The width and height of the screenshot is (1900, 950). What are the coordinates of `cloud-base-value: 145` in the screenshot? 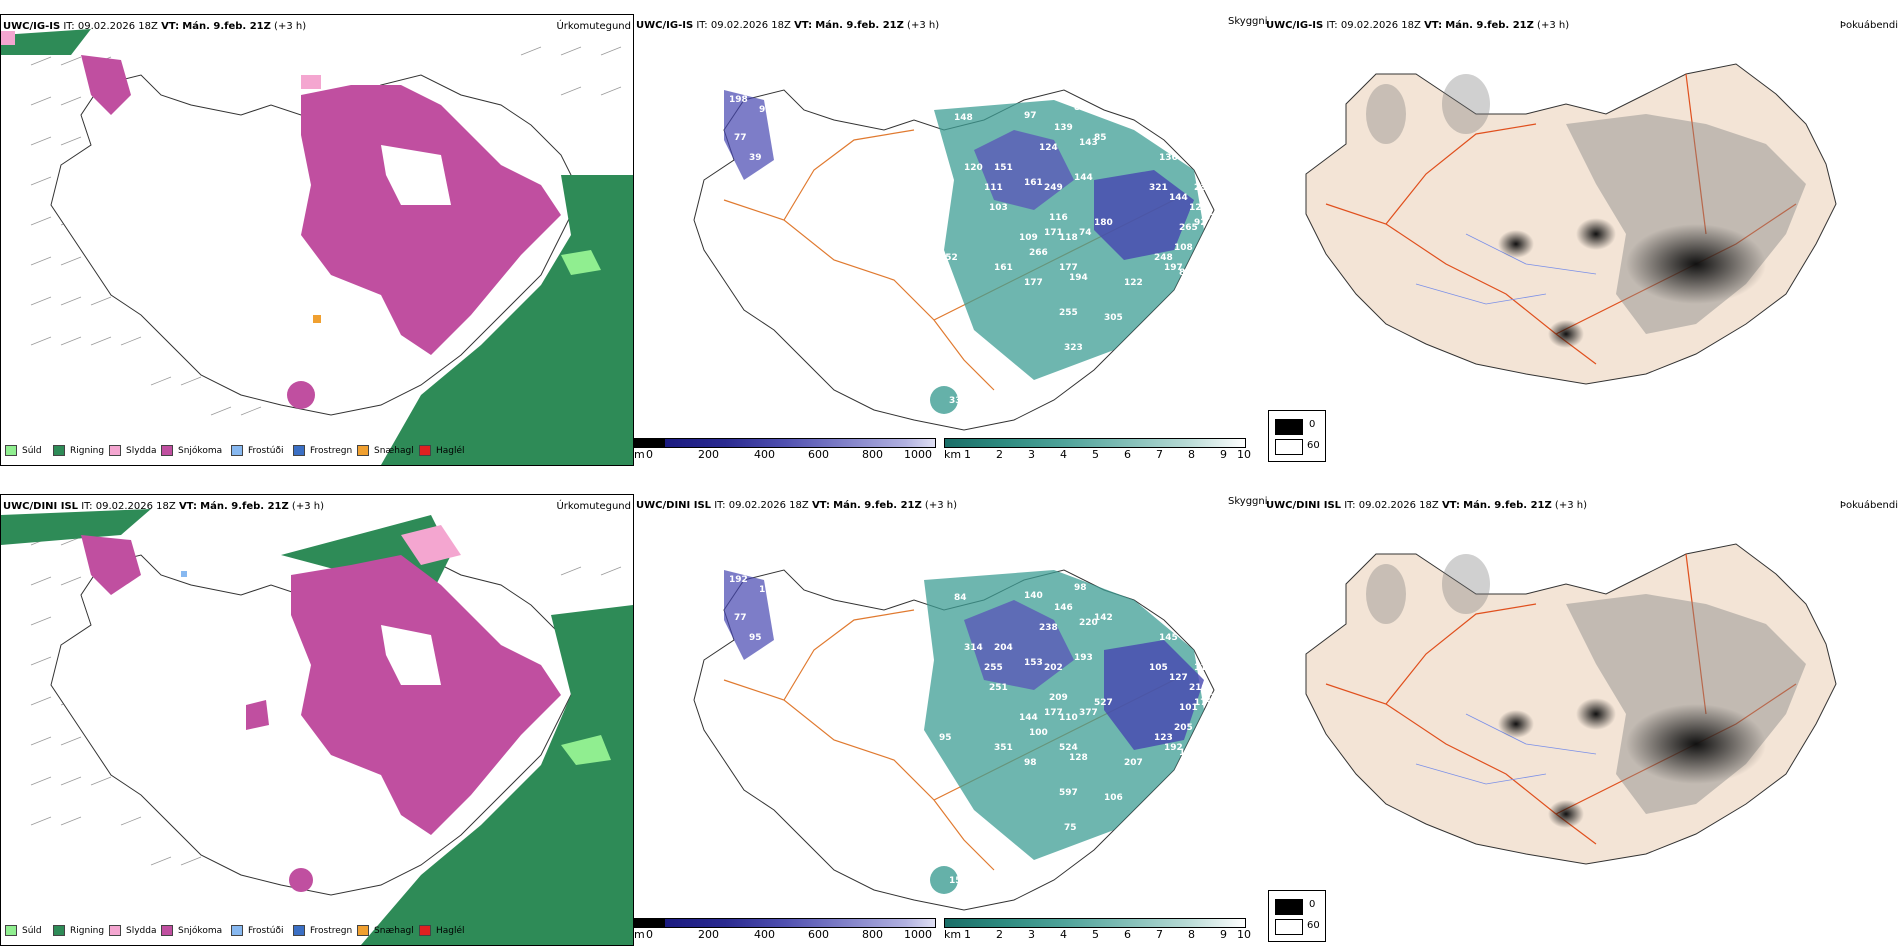 It's located at (1168, 638).